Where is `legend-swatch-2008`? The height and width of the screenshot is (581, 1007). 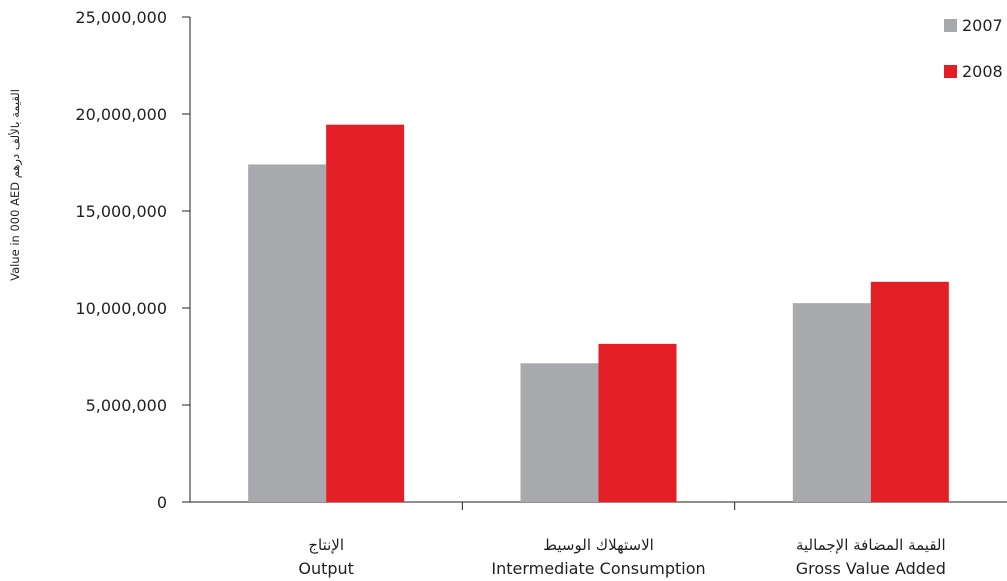
legend-swatch-2008 is located at coordinates (950, 71).